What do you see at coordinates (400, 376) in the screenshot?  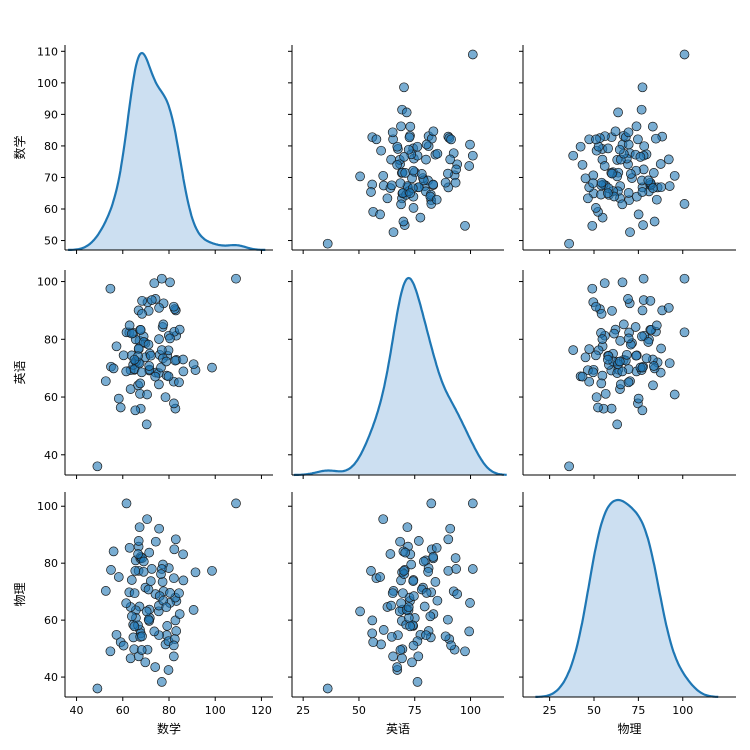 I see `kde-fill-英语` at bounding box center [400, 376].